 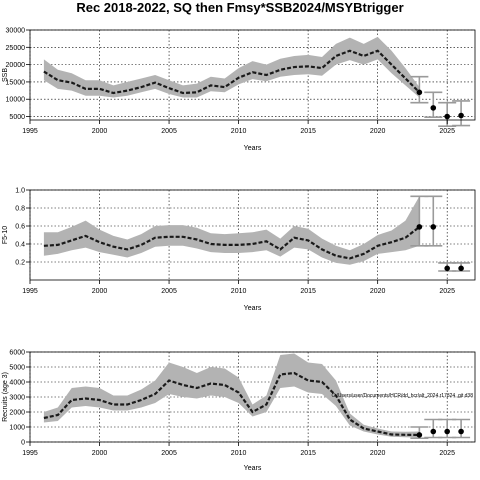 What do you see at coordinates (308, 453) in the screenshot?
I see `chart-2-xtick-label-4: 2015` at bounding box center [308, 453].